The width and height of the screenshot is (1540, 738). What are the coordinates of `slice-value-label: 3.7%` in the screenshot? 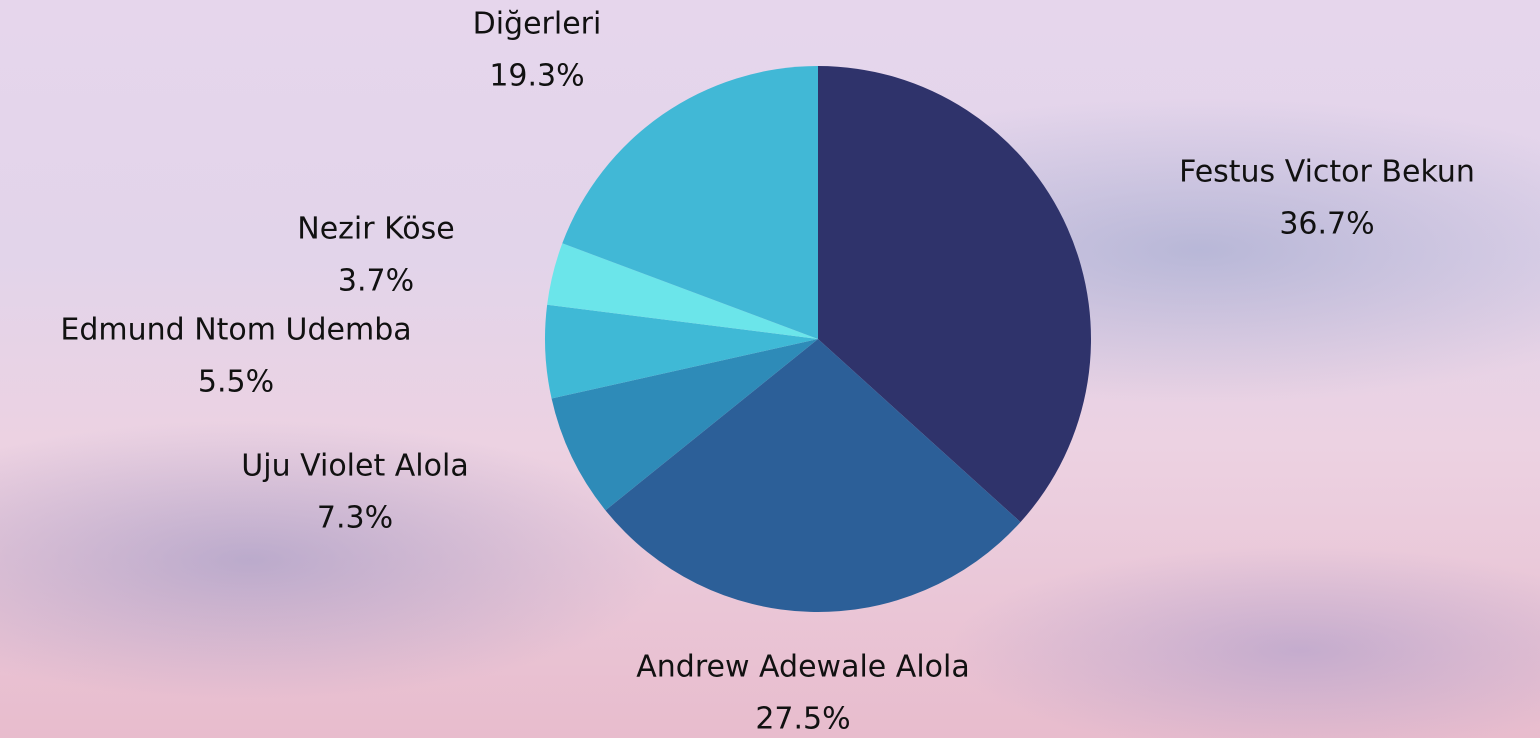 It's located at (376, 281).